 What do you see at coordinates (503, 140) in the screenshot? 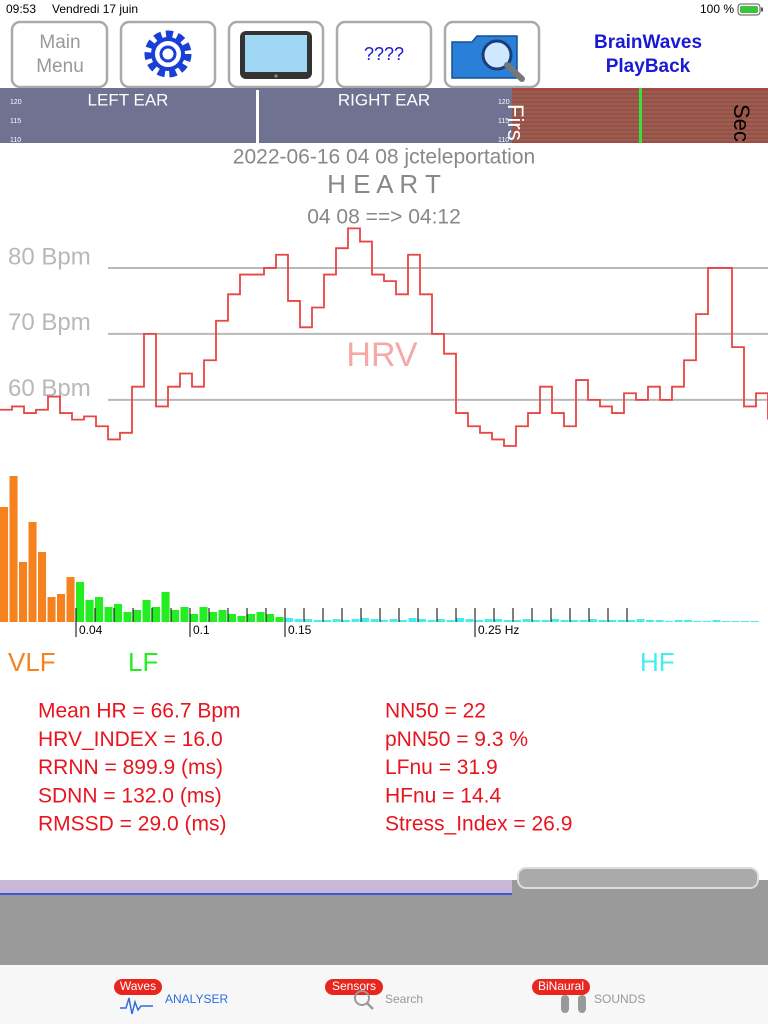
I see `ear-scale-label: 110` at bounding box center [503, 140].